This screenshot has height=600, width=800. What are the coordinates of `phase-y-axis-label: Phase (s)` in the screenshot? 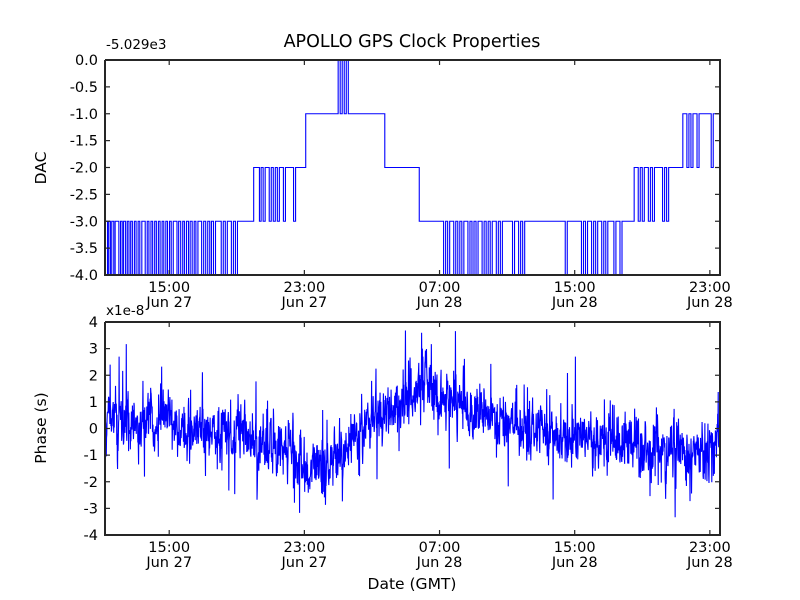 It's located at (41, 427).